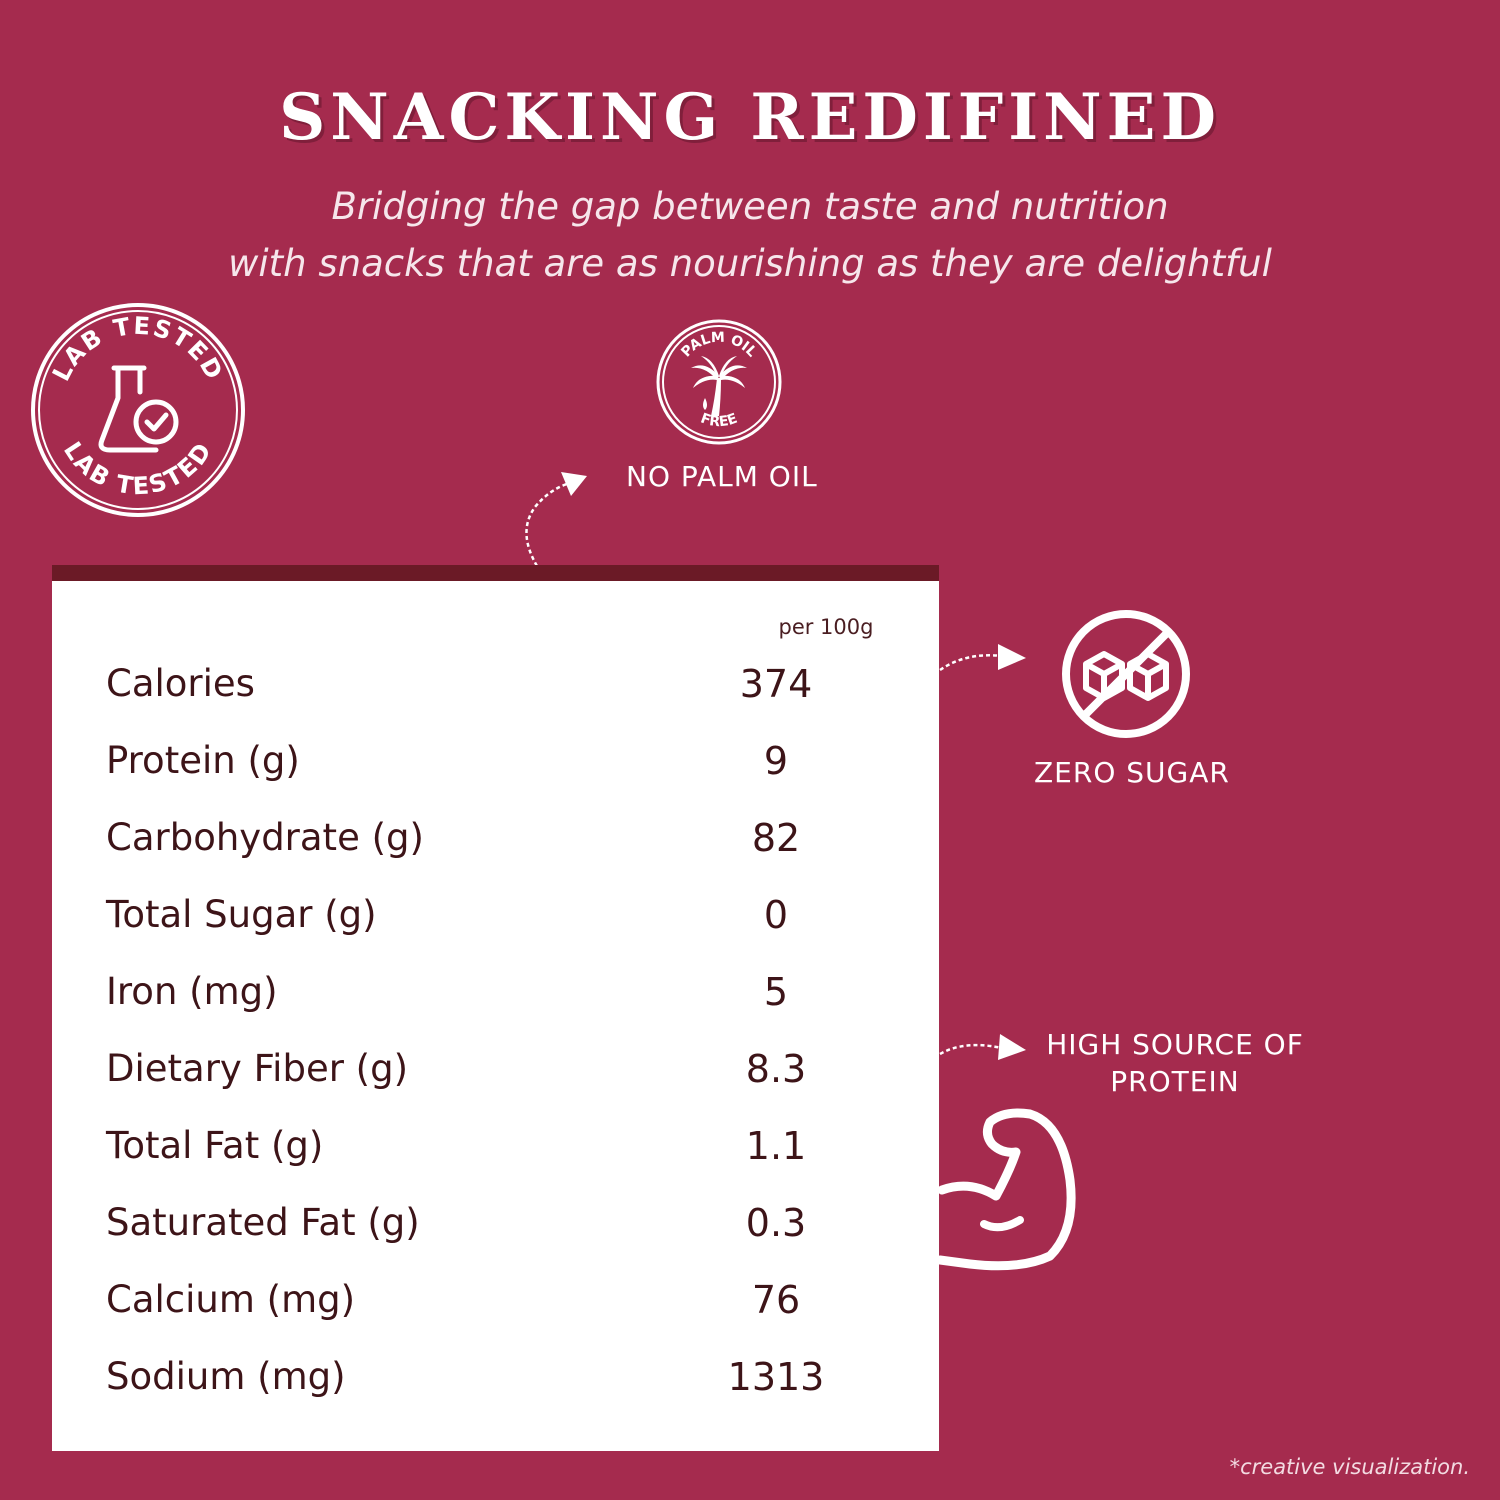 The image size is (1500, 1500). What do you see at coordinates (1005, 1189) in the screenshot?
I see `flexed-bicep-icon` at bounding box center [1005, 1189].